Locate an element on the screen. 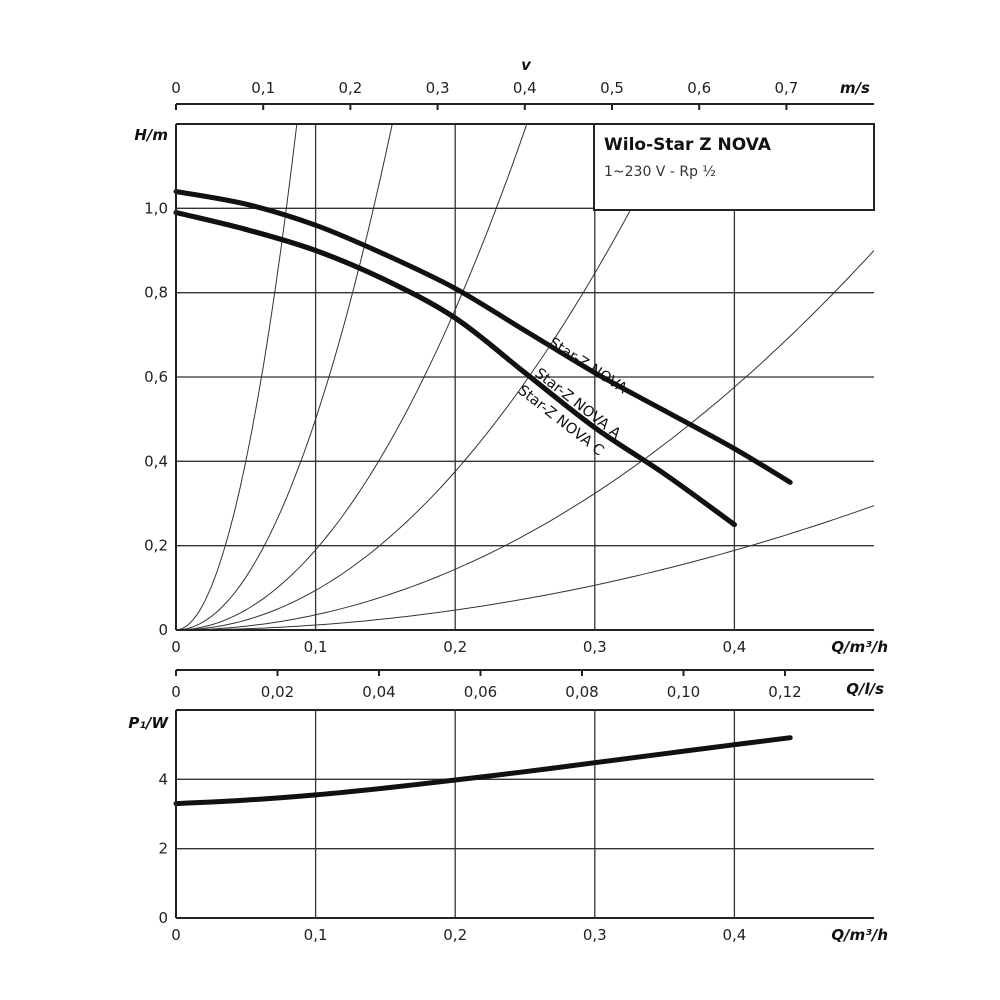  velocity-axis: 0 0,1 0,2 0,3 0,4 0,5 0,6 0,7 v m/s is located at coordinates (522, 83).